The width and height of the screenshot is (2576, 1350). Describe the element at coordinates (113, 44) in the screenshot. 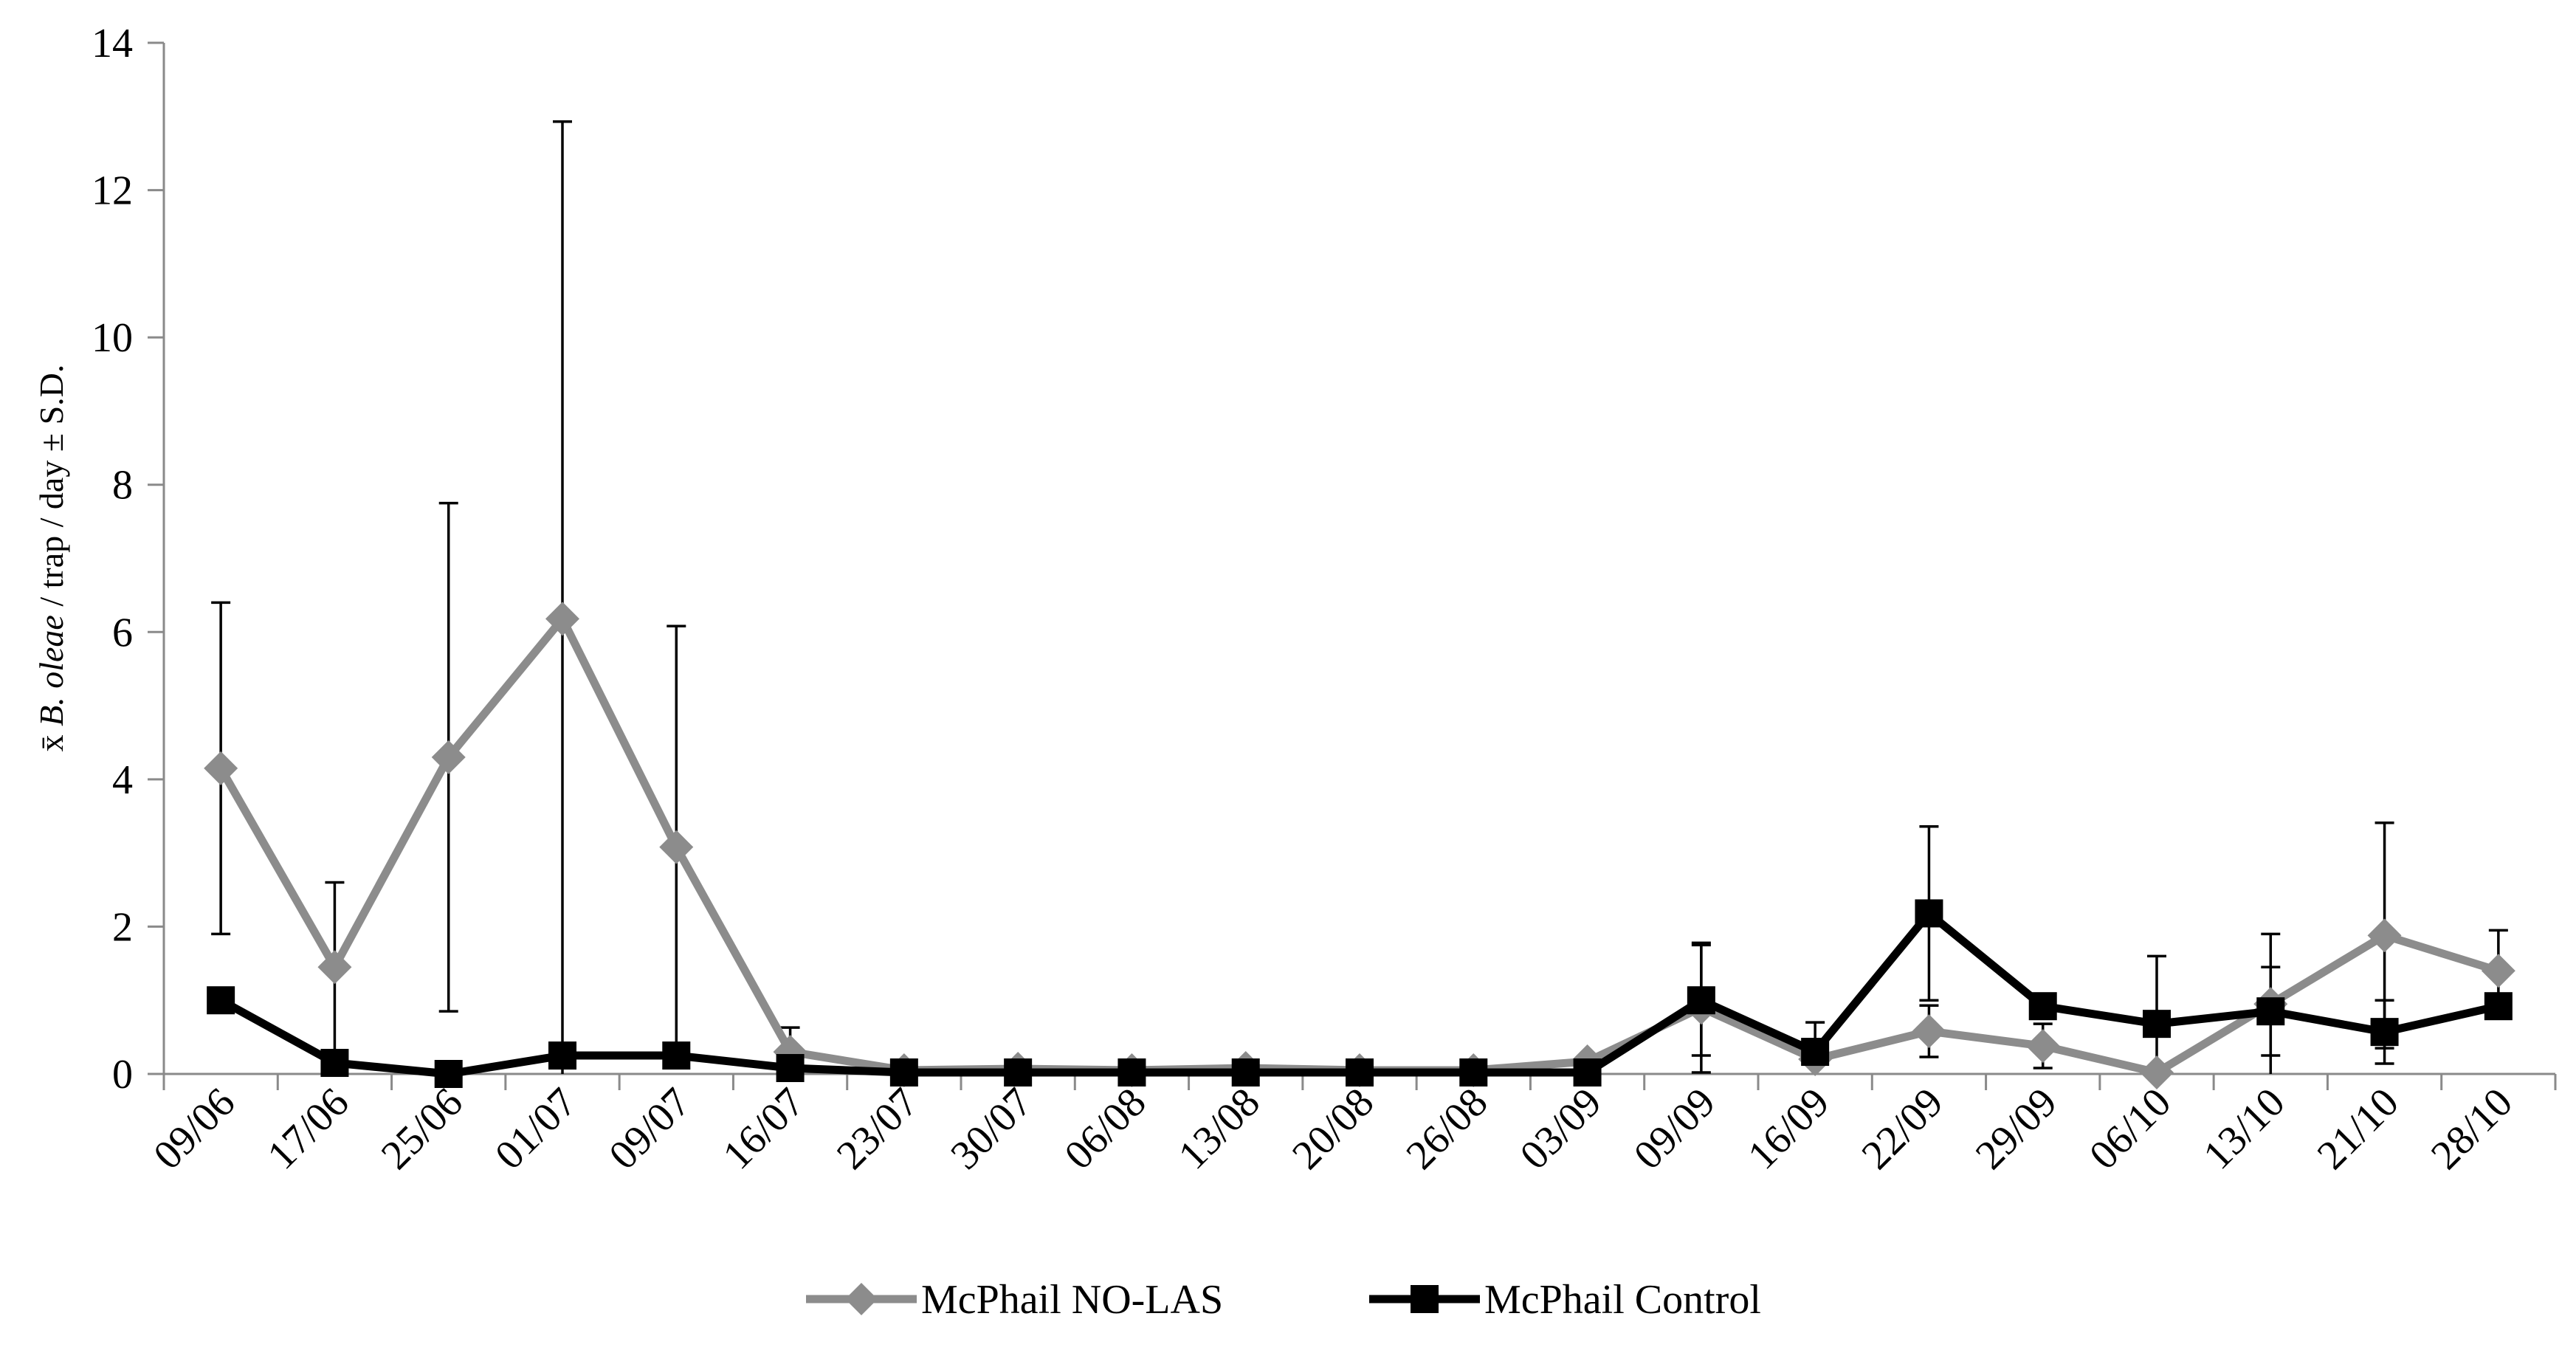

I see `y-tick-label: 14` at that location.